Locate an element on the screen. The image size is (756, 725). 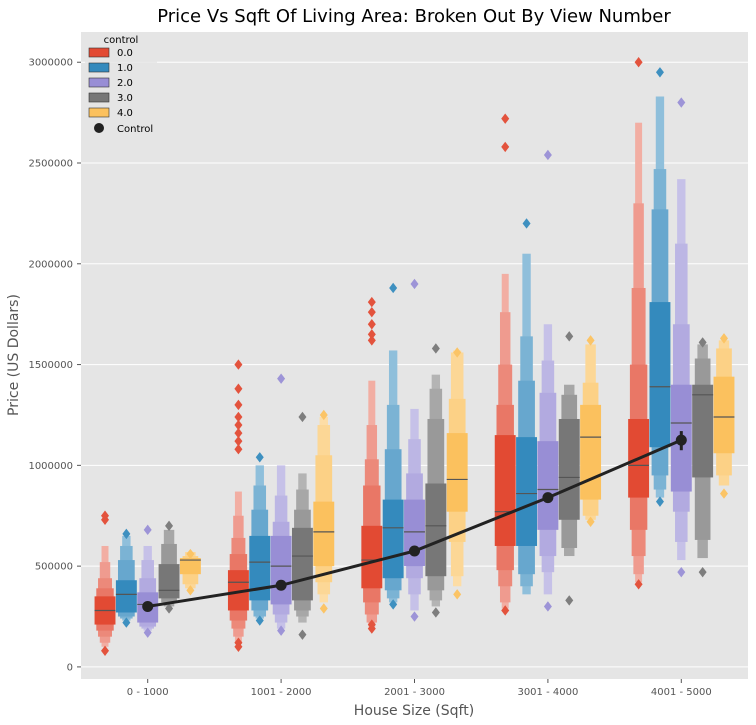
y-tick-label: 2000000 is located at coordinates (50, 264).